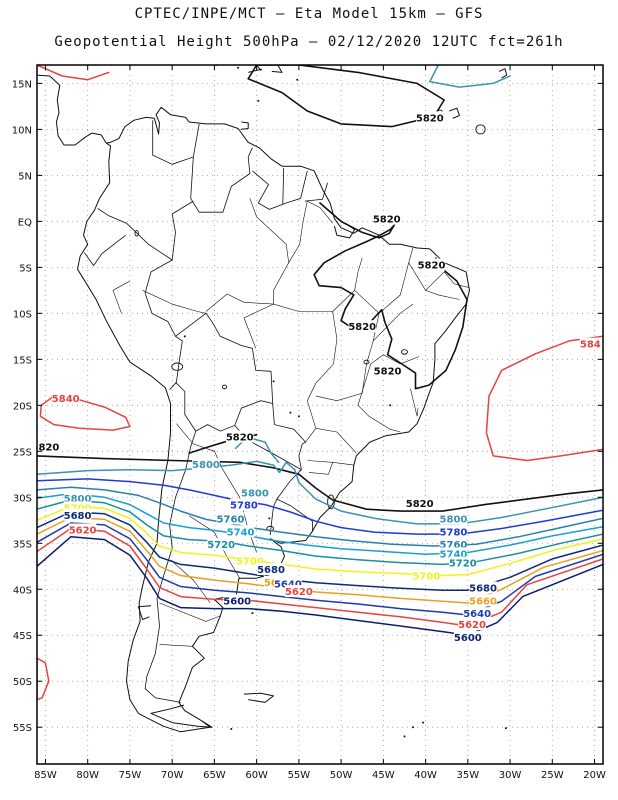  Describe the element at coordinates (477, 614) in the screenshot. I see `contour-label-5640: 5640` at that location.